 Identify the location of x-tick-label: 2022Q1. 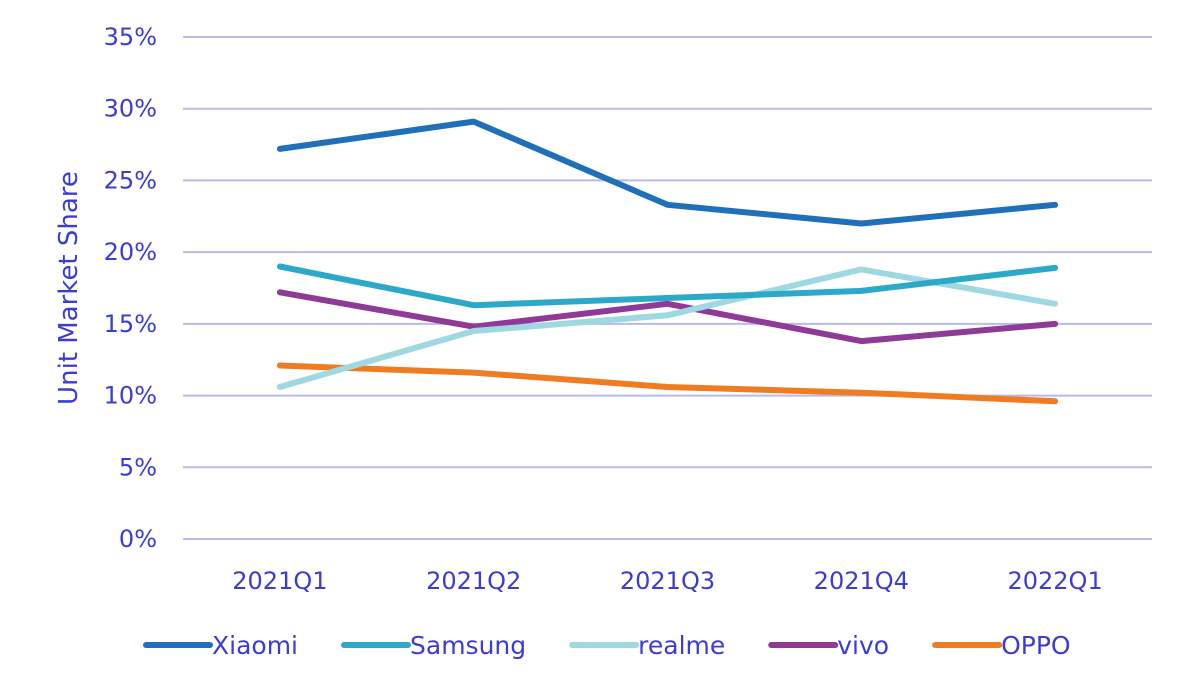
(1054, 581).